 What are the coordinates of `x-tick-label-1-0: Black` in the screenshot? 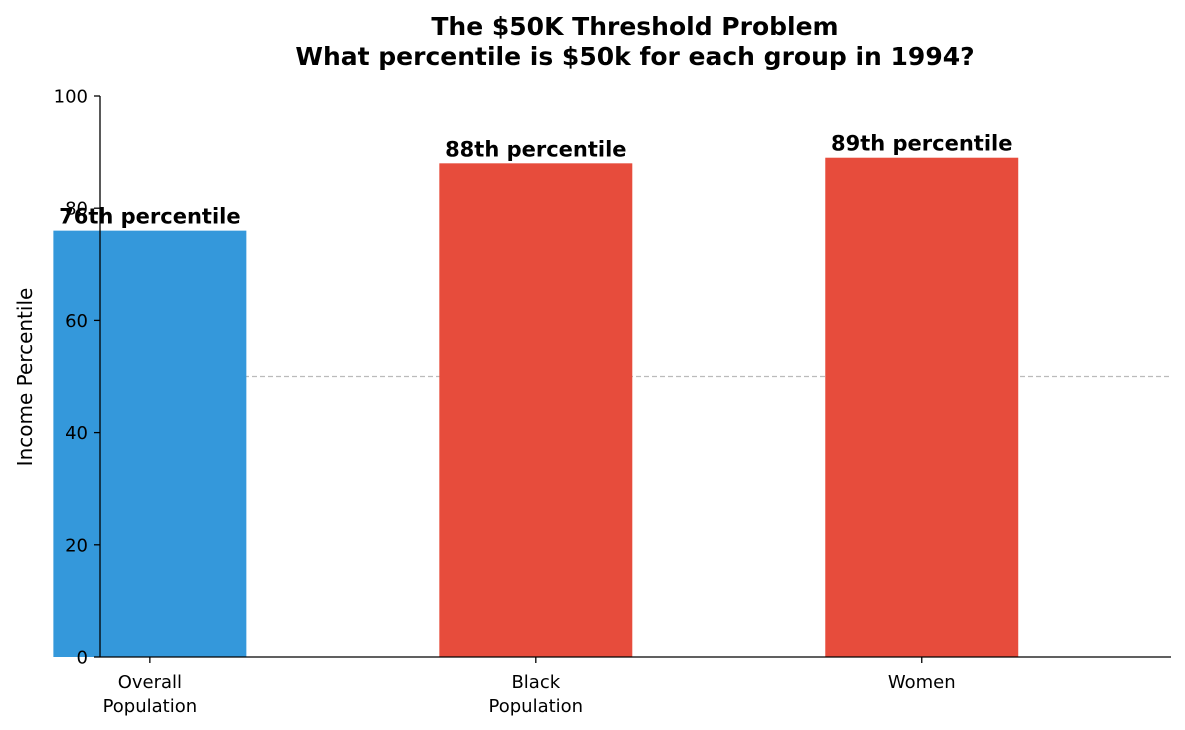 It's located at (535, 682).